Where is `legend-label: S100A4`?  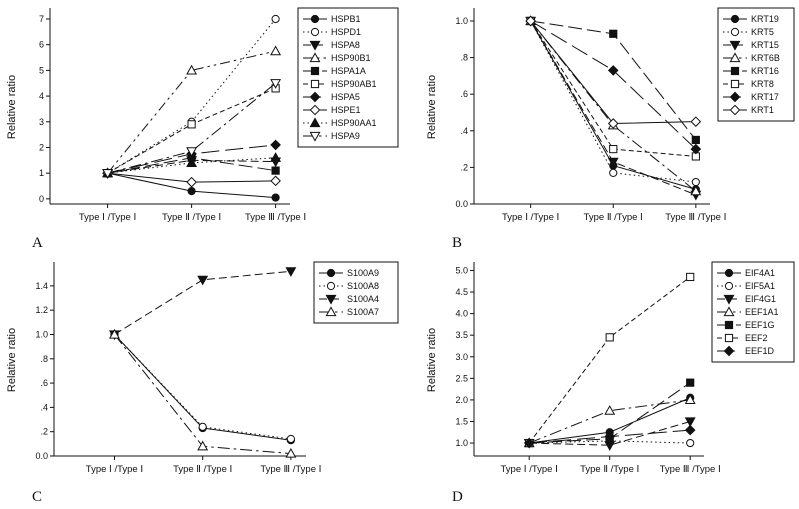
legend-label: S100A4 is located at coordinates (363, 299).